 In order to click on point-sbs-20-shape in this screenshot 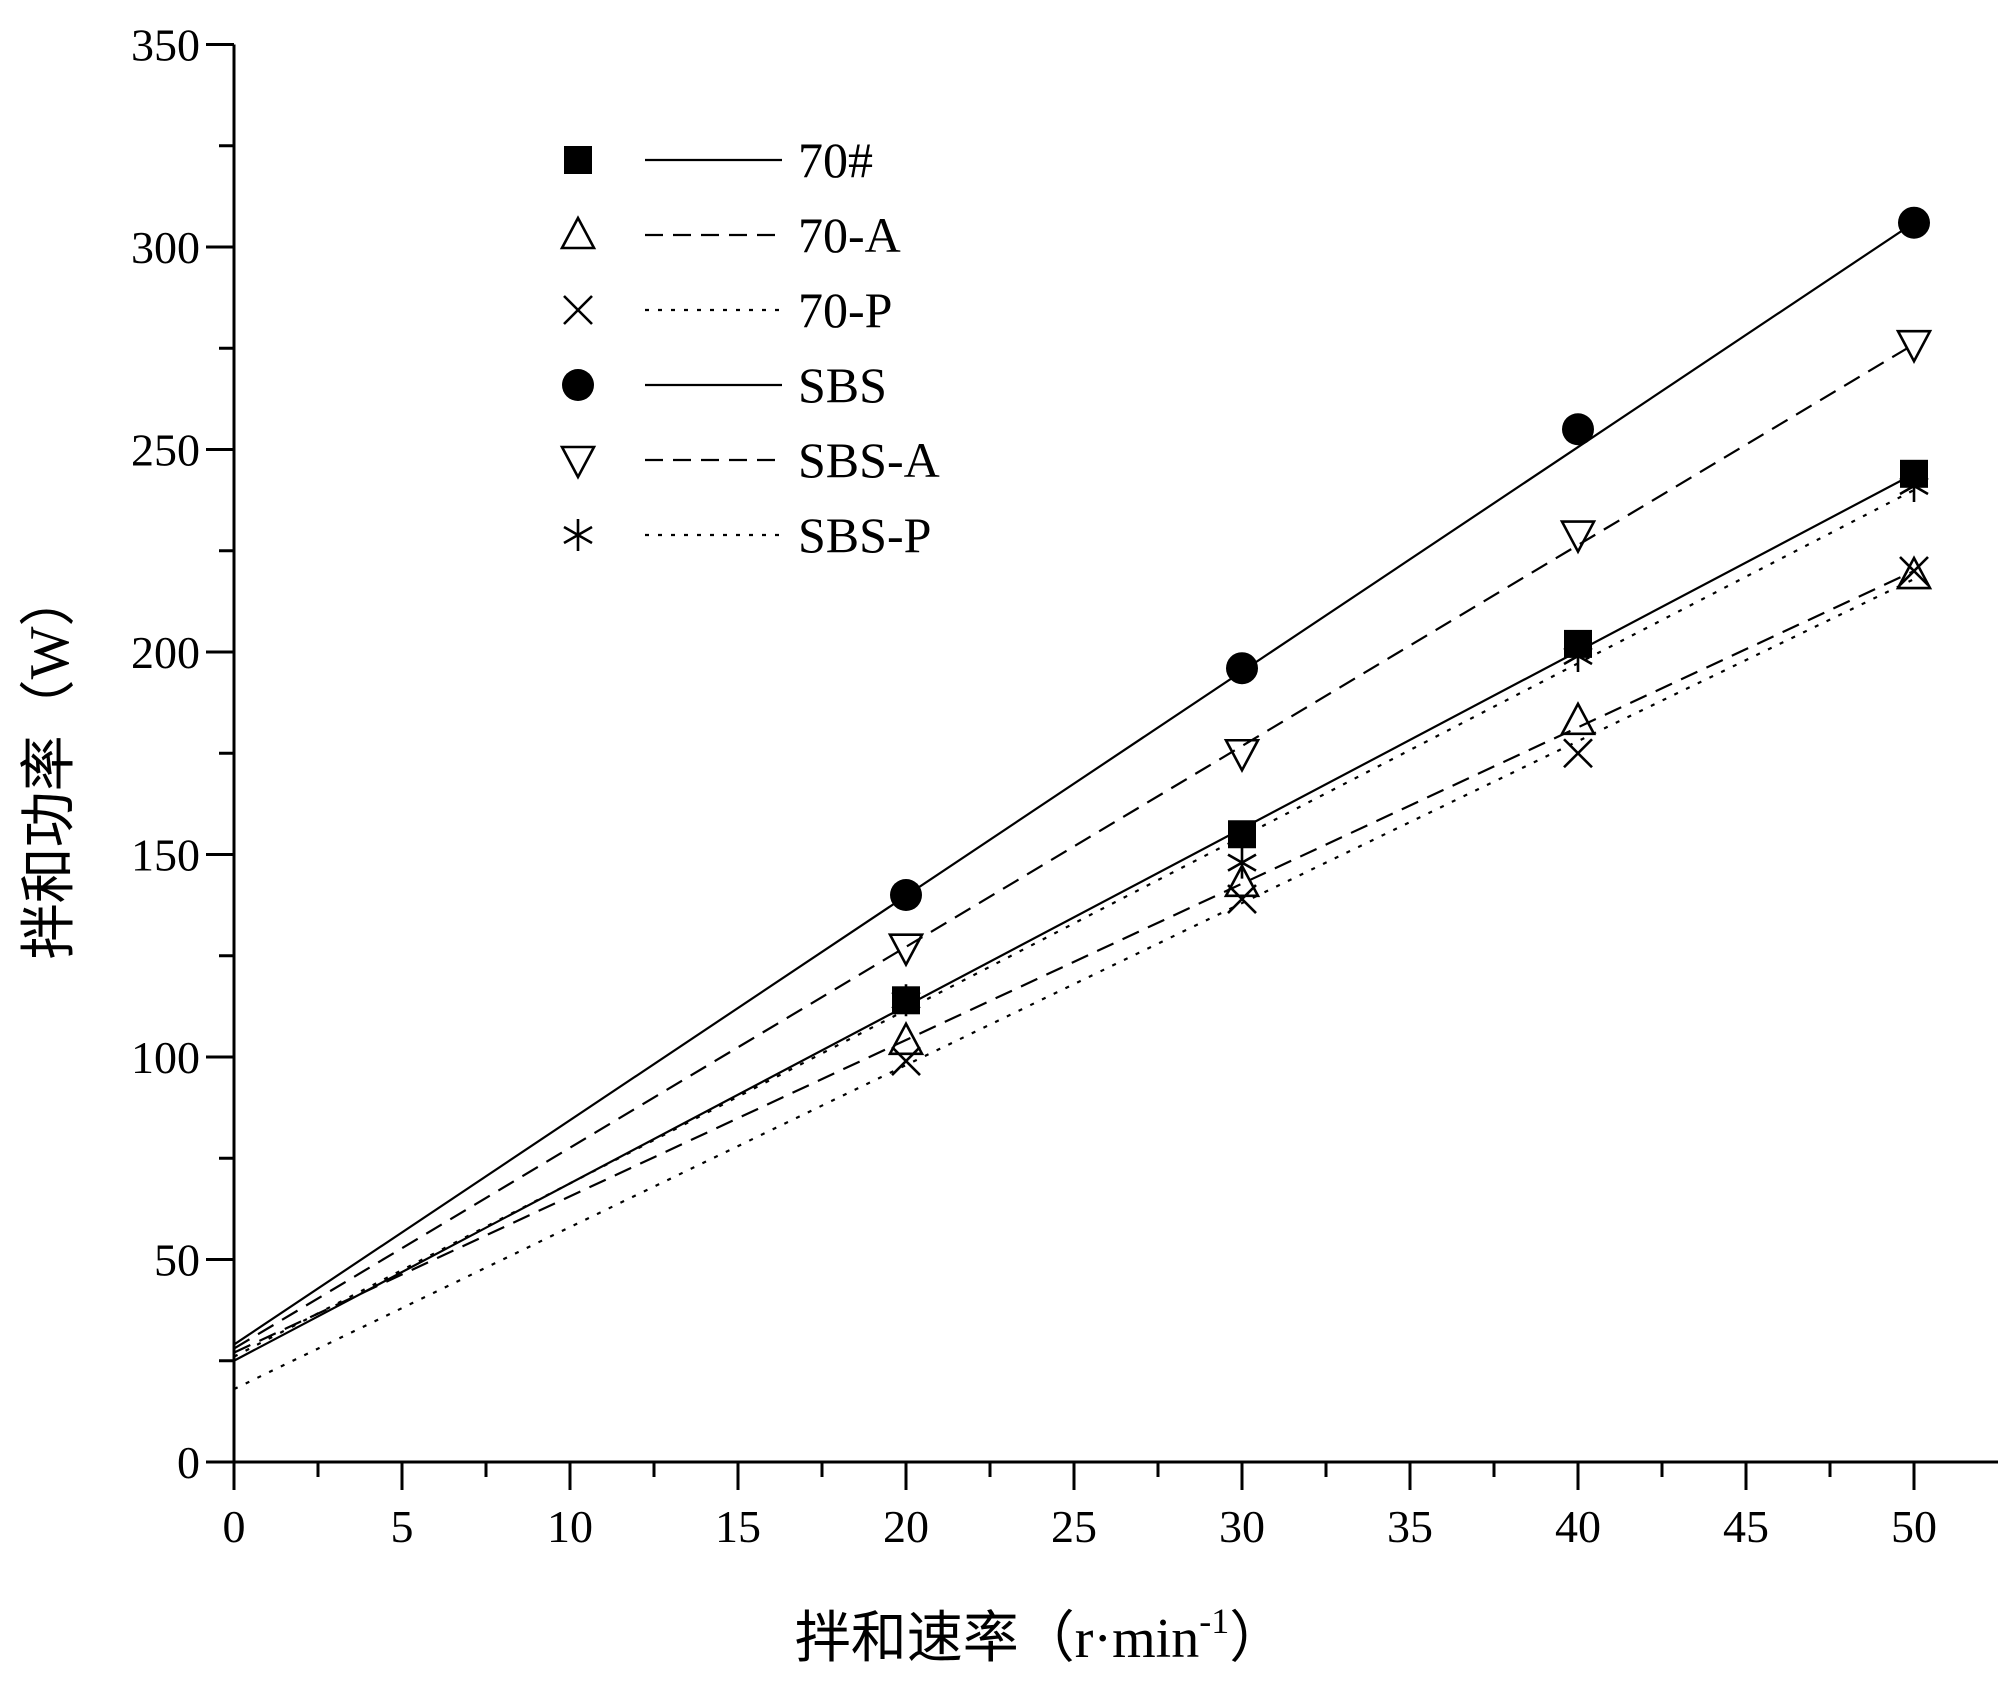, I will do `click(906, 895)`.